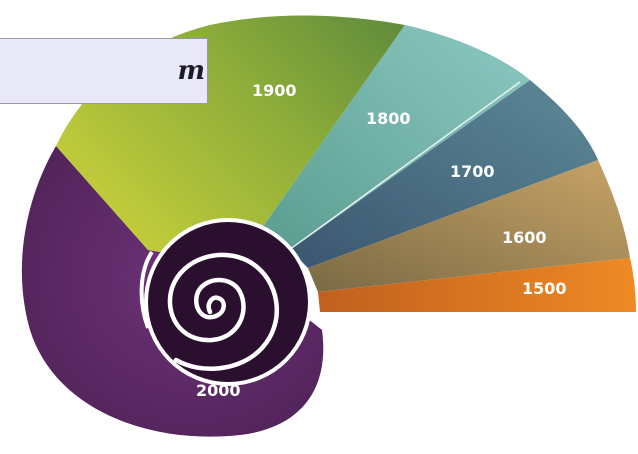  Describe the element at coordinates (104, 71) in the screenshot. I see `title-box: m` at that location.